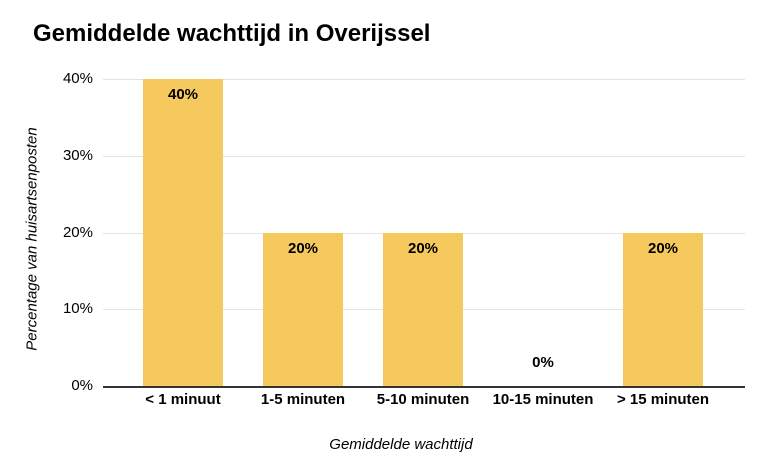 This screenshot has height=475, width=768. Describe the element at coordinates (77, 309) in the screenshot. I see `y-tick-label: 10%` at that location.